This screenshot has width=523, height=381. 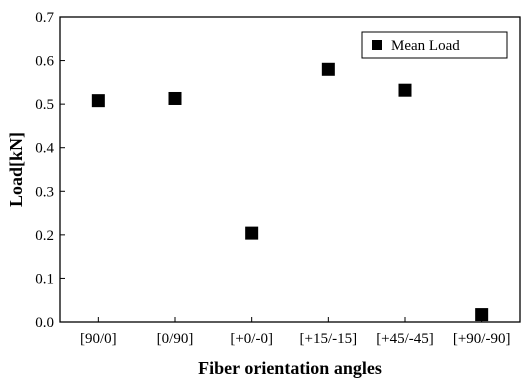 What do you see at coordinates (16, 169) in the screenshot?
I see `y-axis-title: Load[kN]` at bounding box center [16, 169].